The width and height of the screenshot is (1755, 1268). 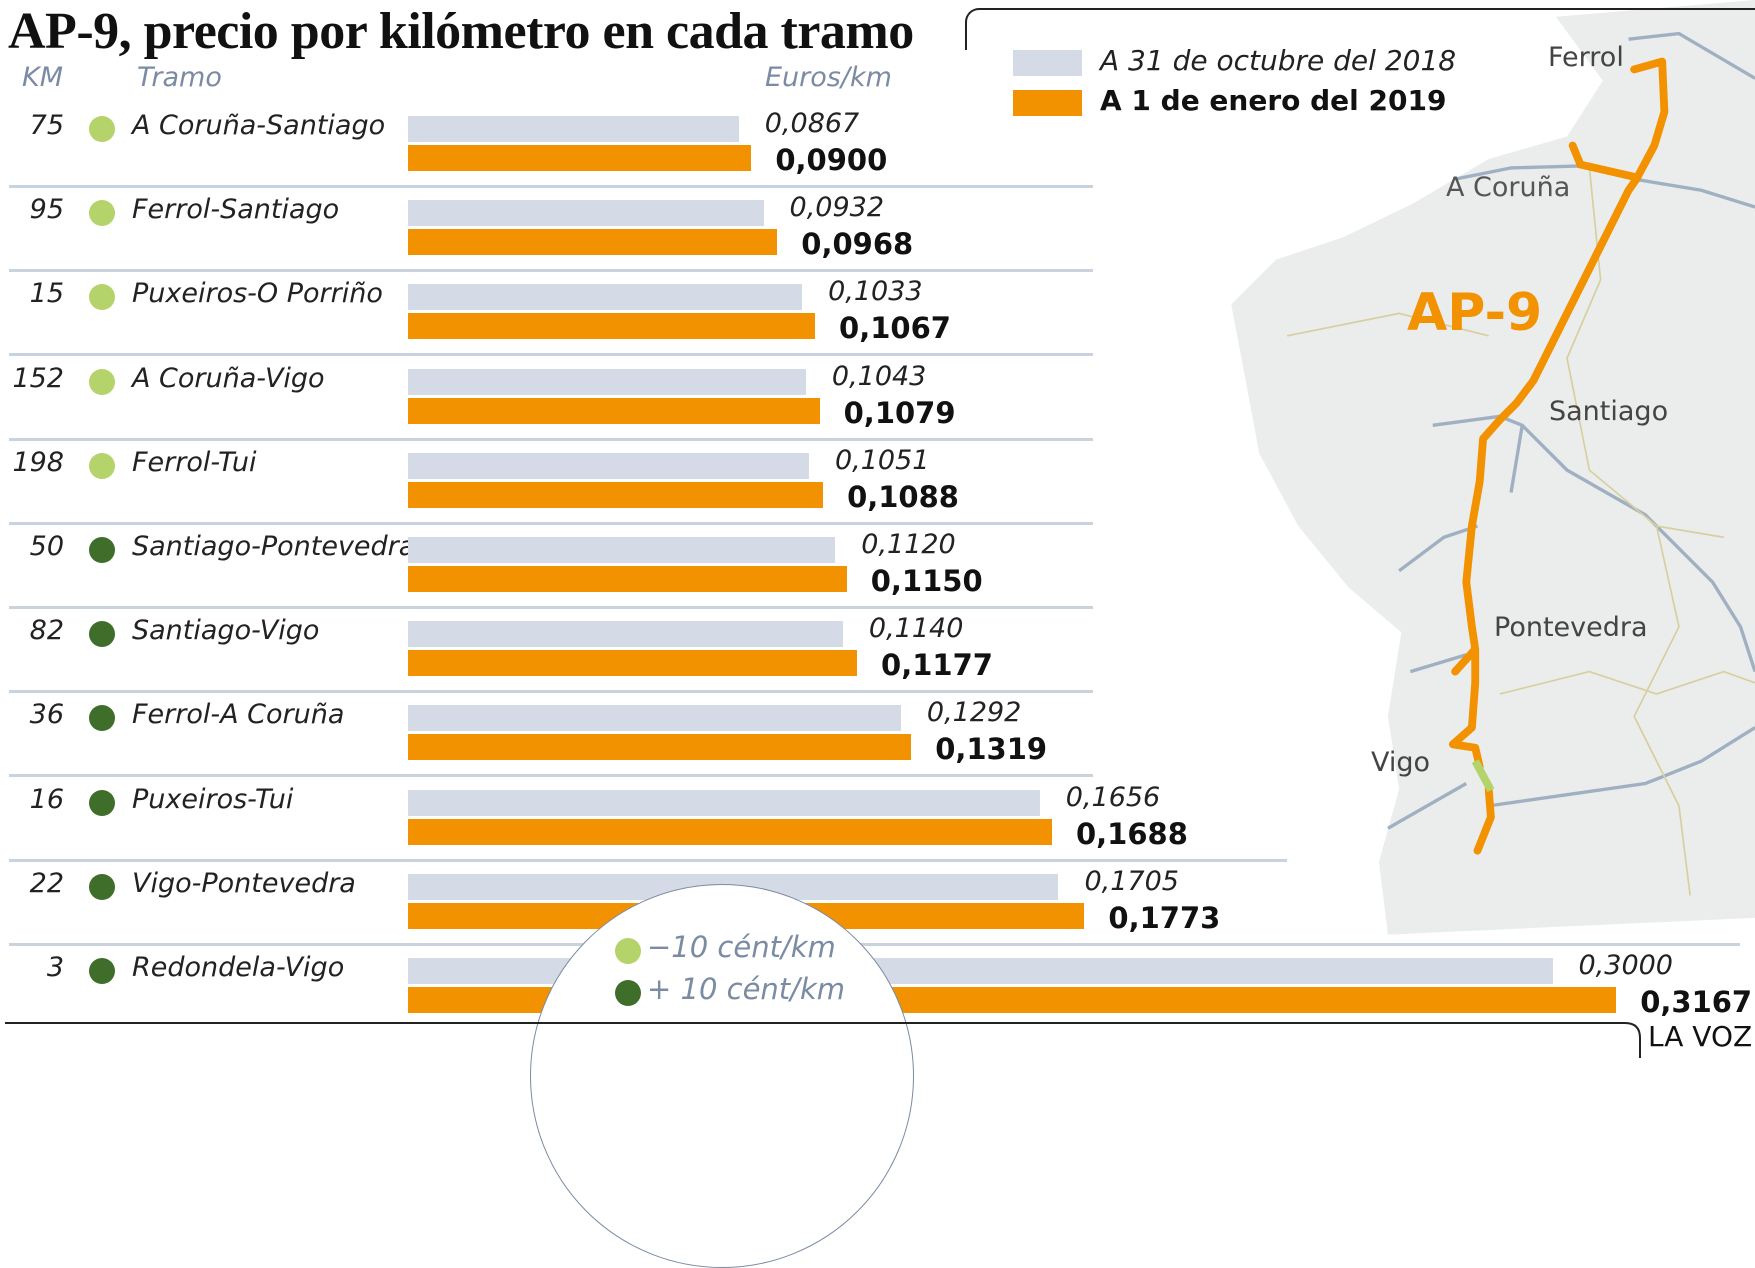 What do you see at coordinates (1474, 313) in the screenshot?
I see `ap9-map-label: AP-9` at bounding box center [1474, 313].